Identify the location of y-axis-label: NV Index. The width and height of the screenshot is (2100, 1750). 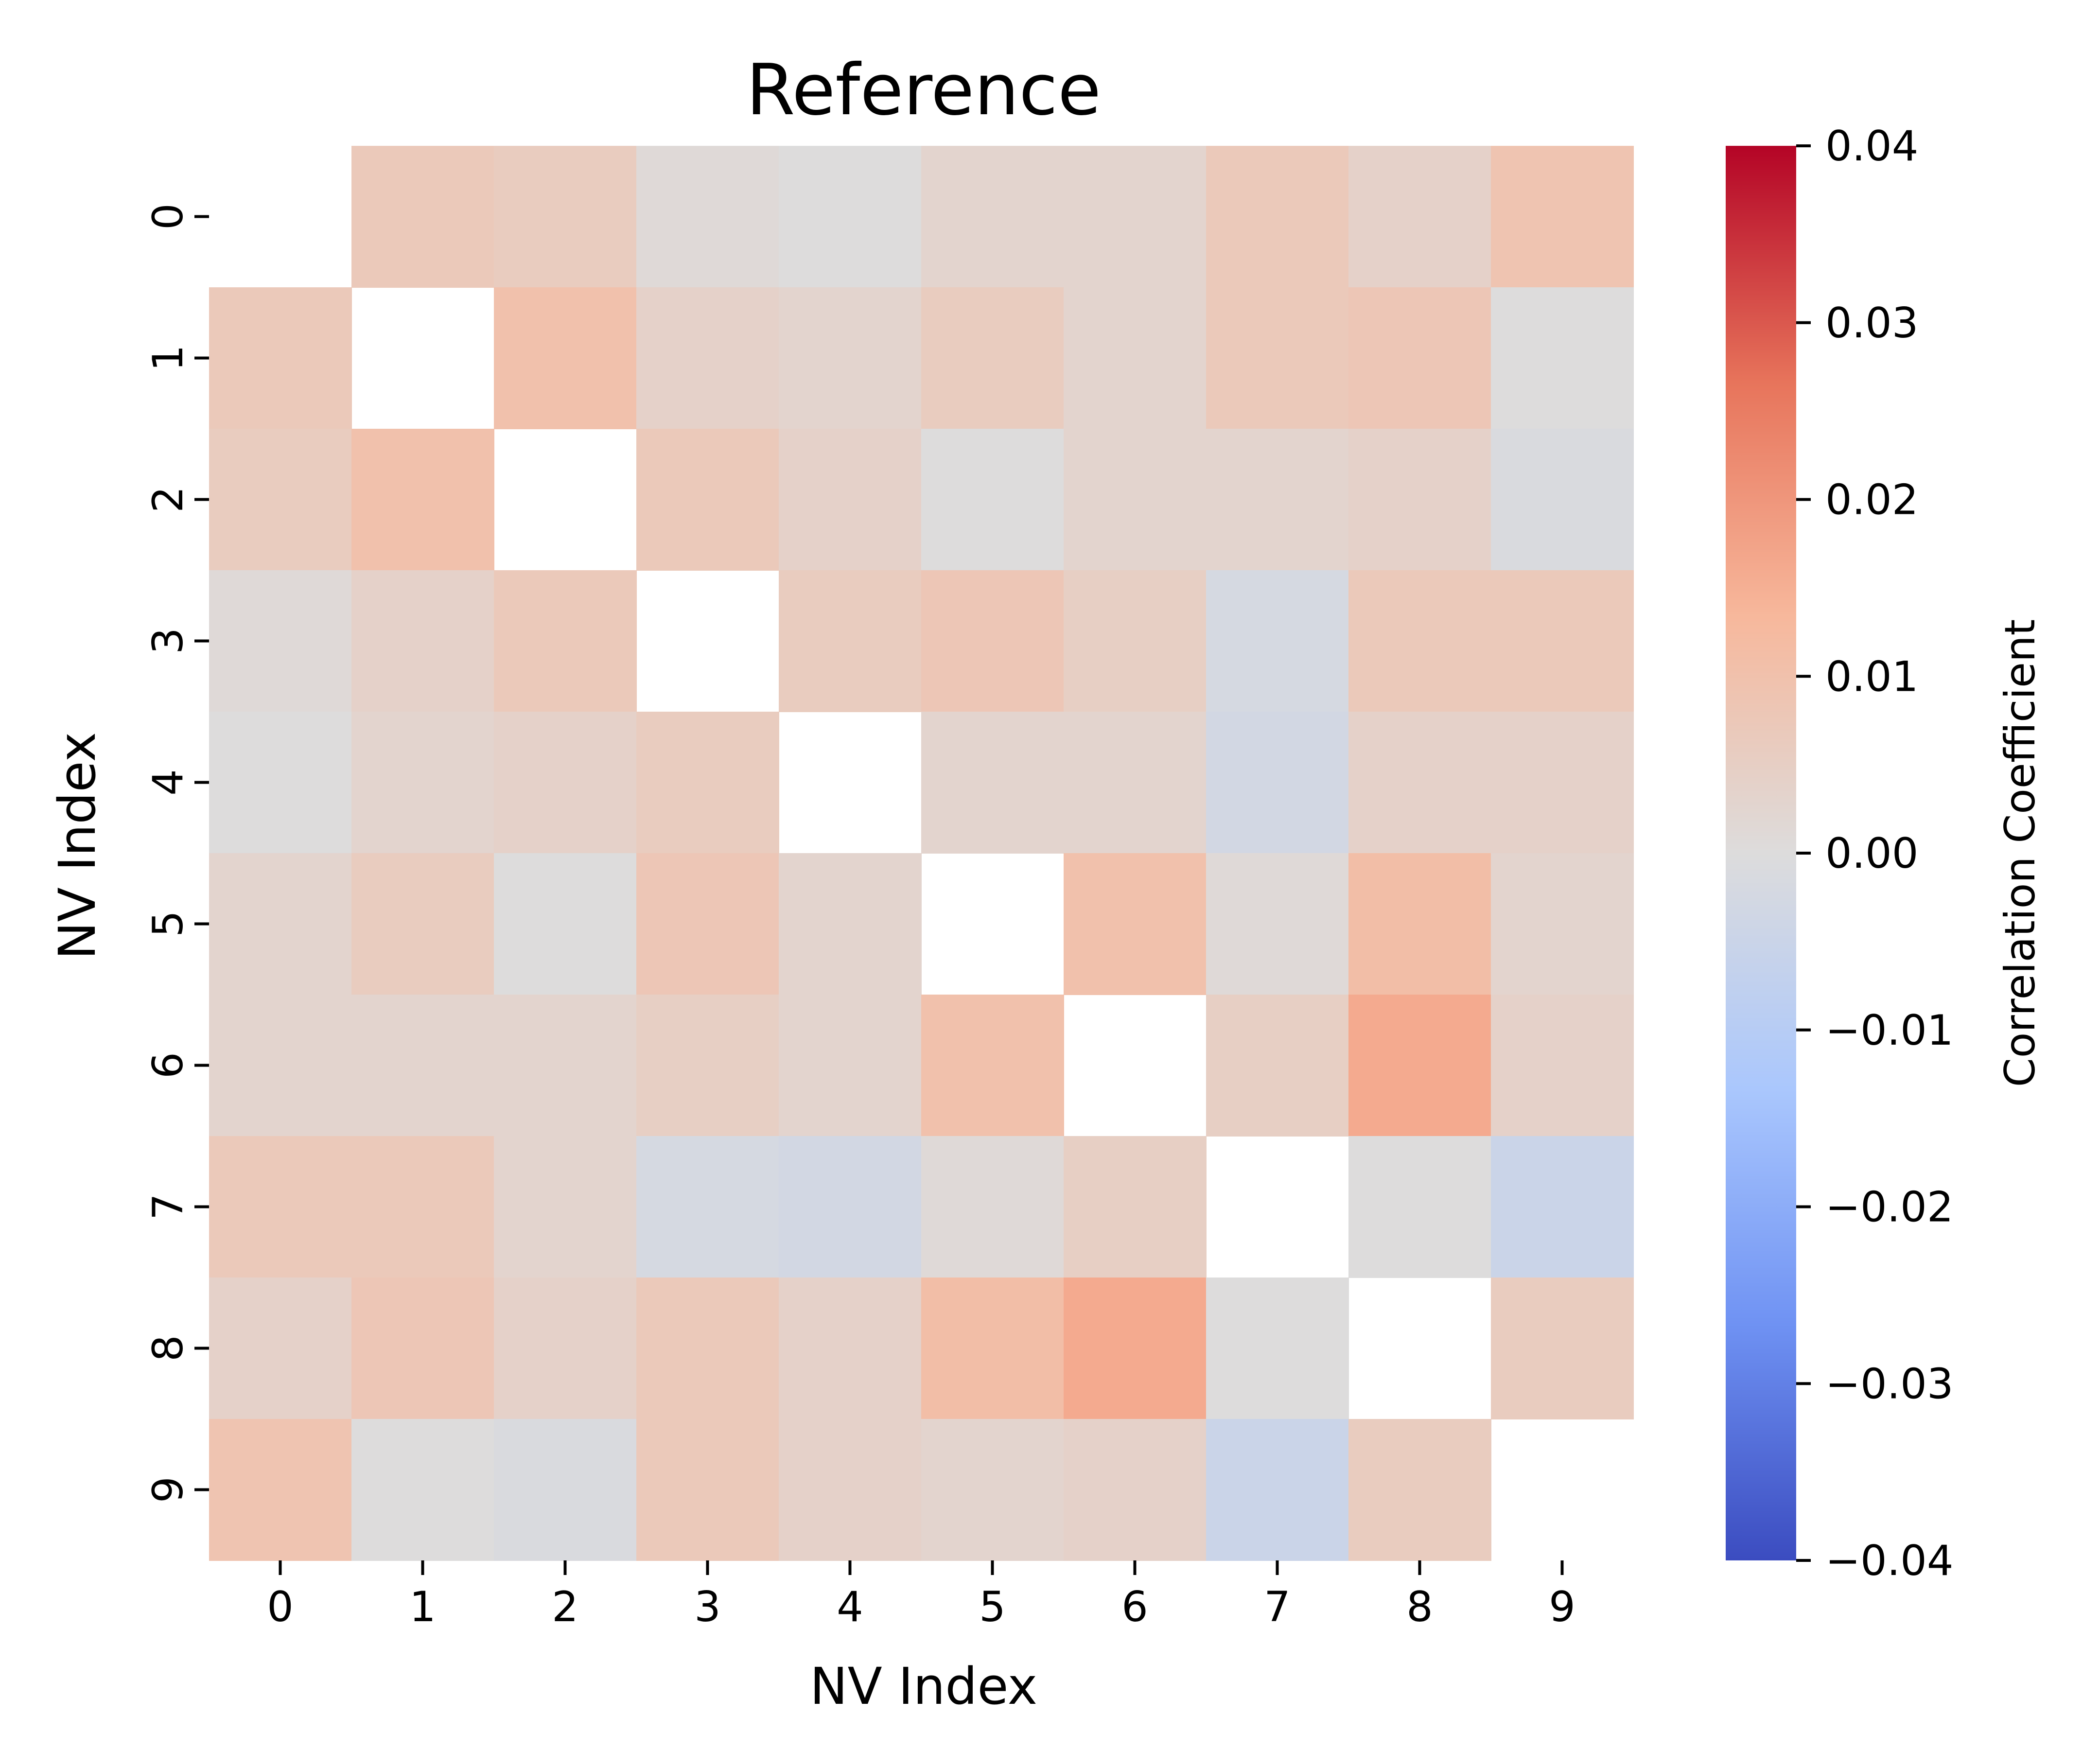
(77, 846).